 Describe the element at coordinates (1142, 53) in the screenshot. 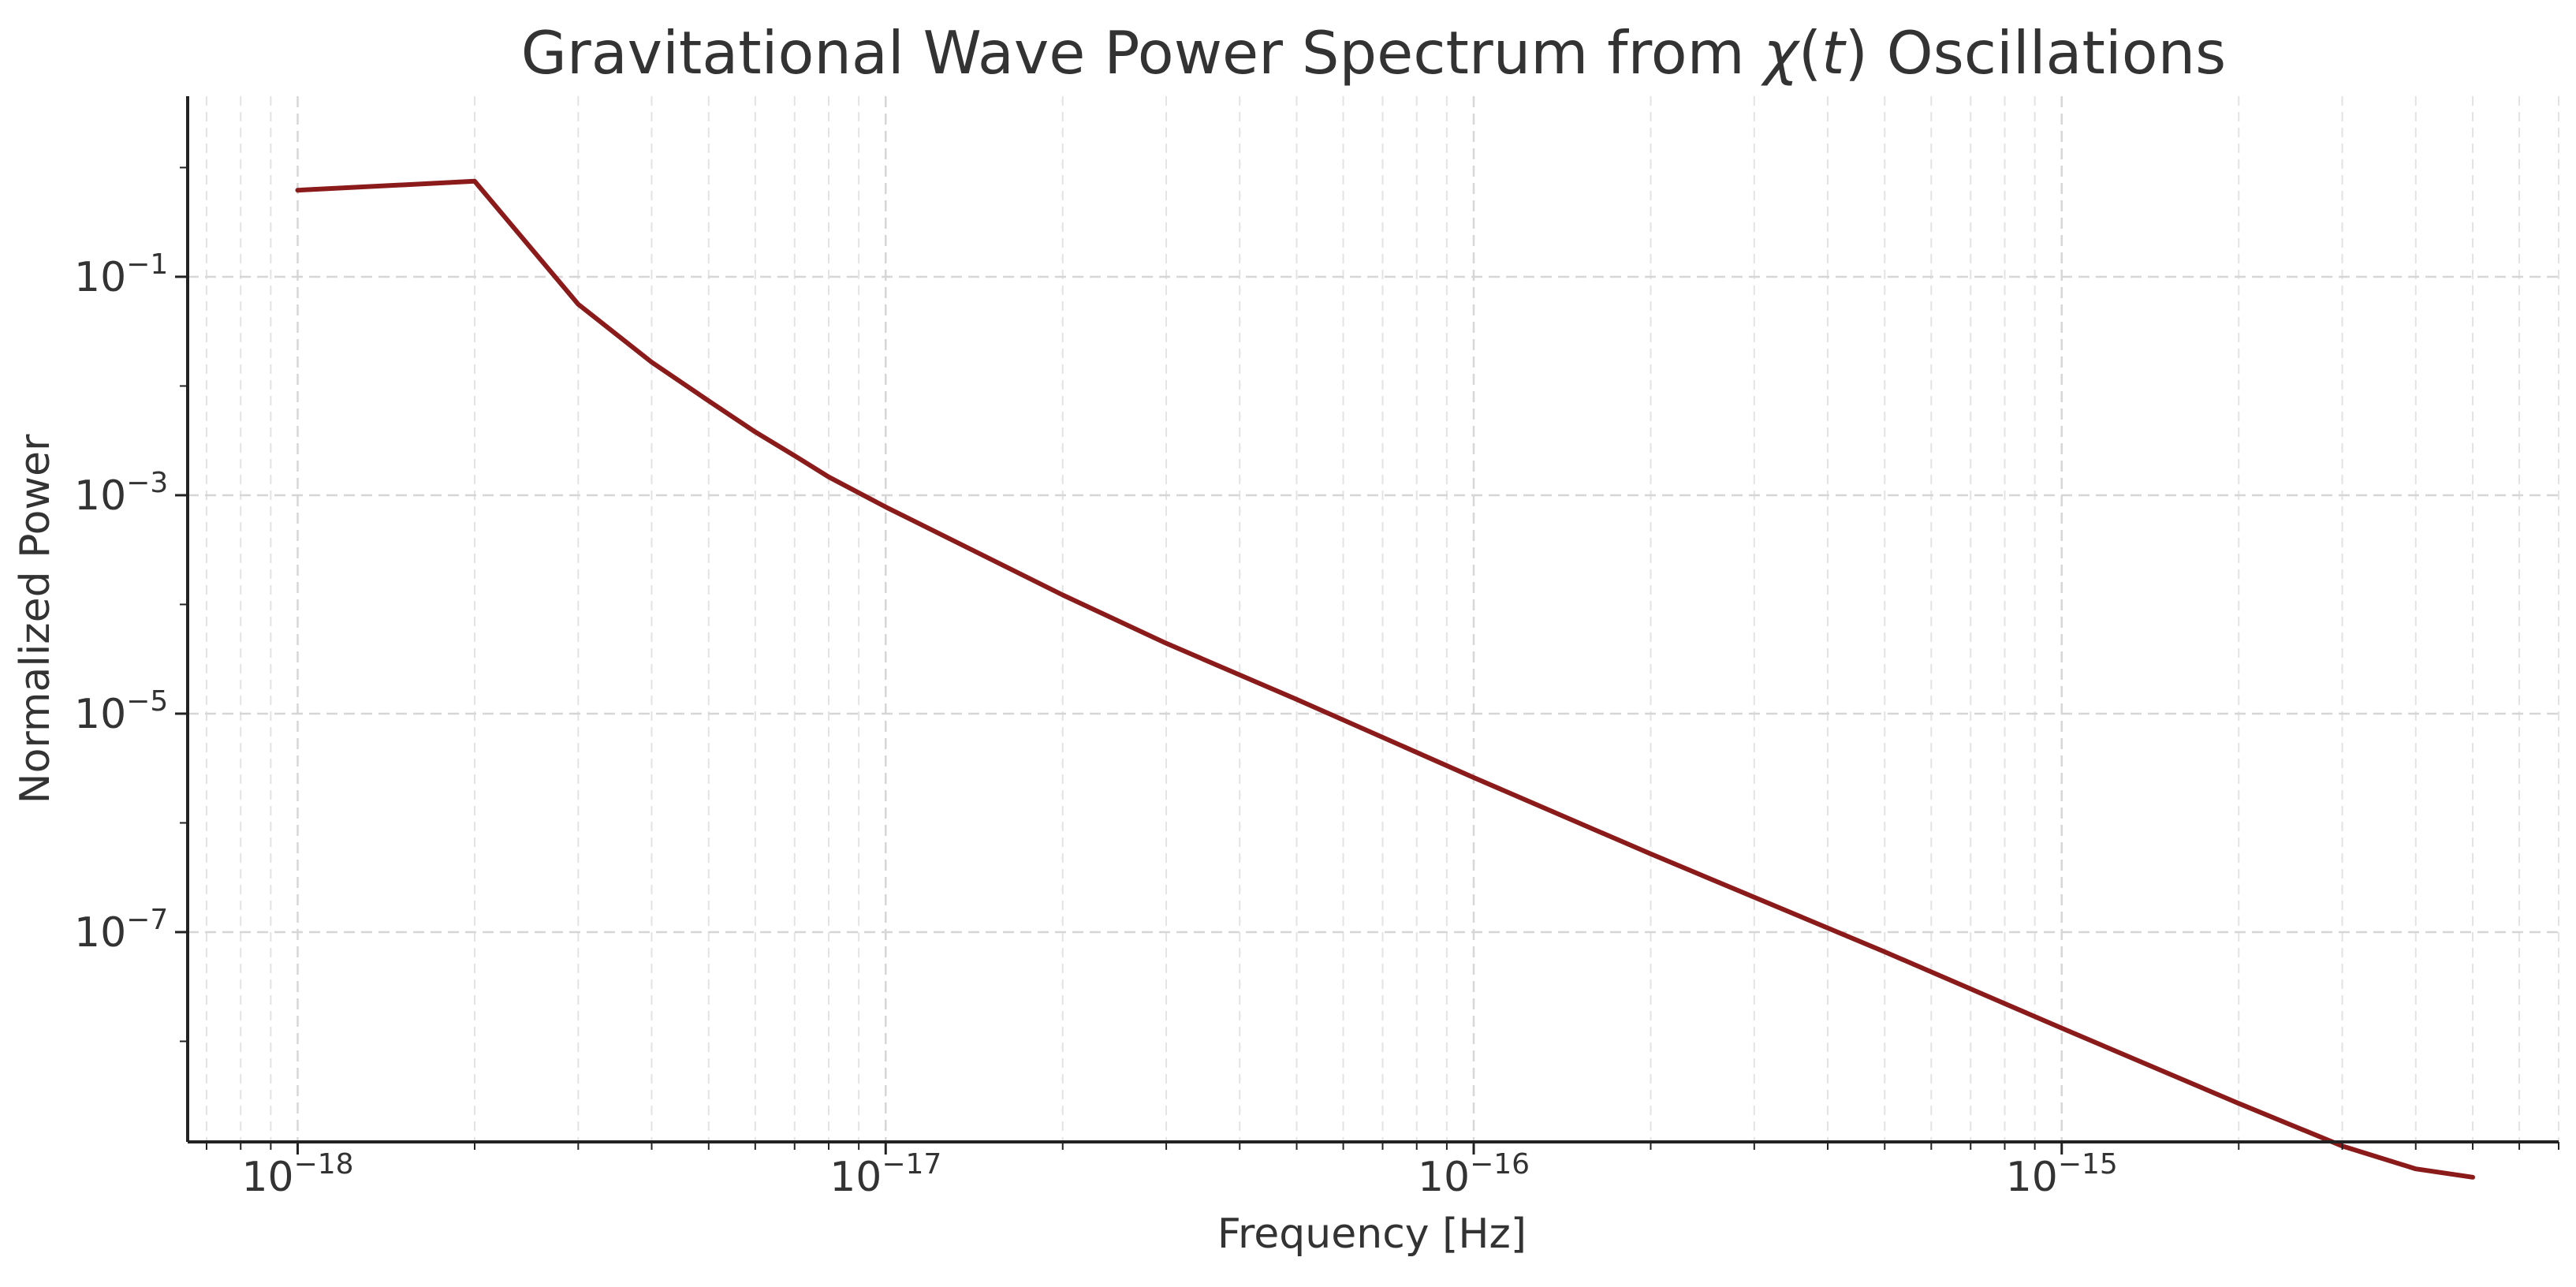

I see `chart-title-prefix: Gravitational Wave Power Spectrum from` at that location.